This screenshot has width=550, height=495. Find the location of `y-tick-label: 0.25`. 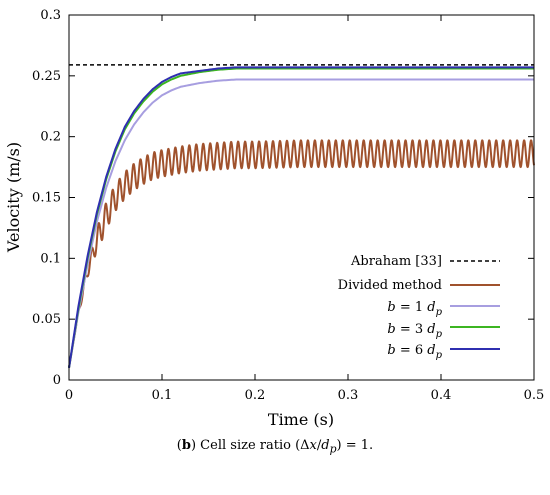

y-tick-label: 0.25 is located at coordinates (46, 76).